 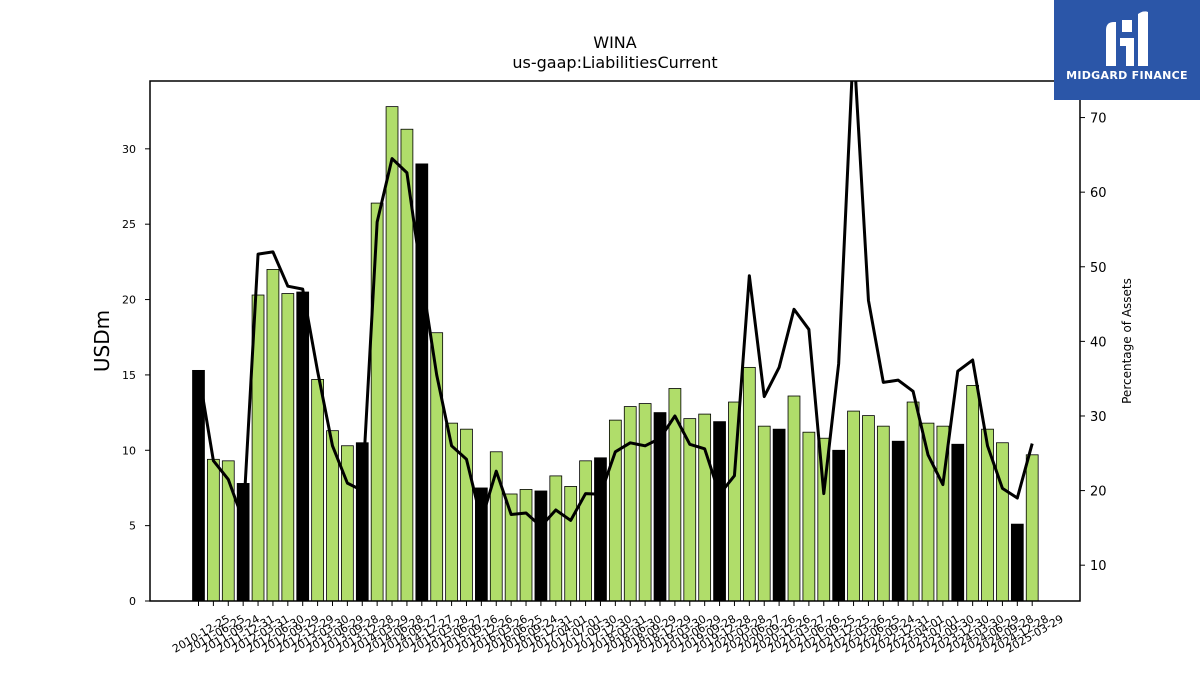 What do you see at coordinates (615, 42) in the screenshot?
I see `chart-title: WINA` at bounding box center [615, 42].